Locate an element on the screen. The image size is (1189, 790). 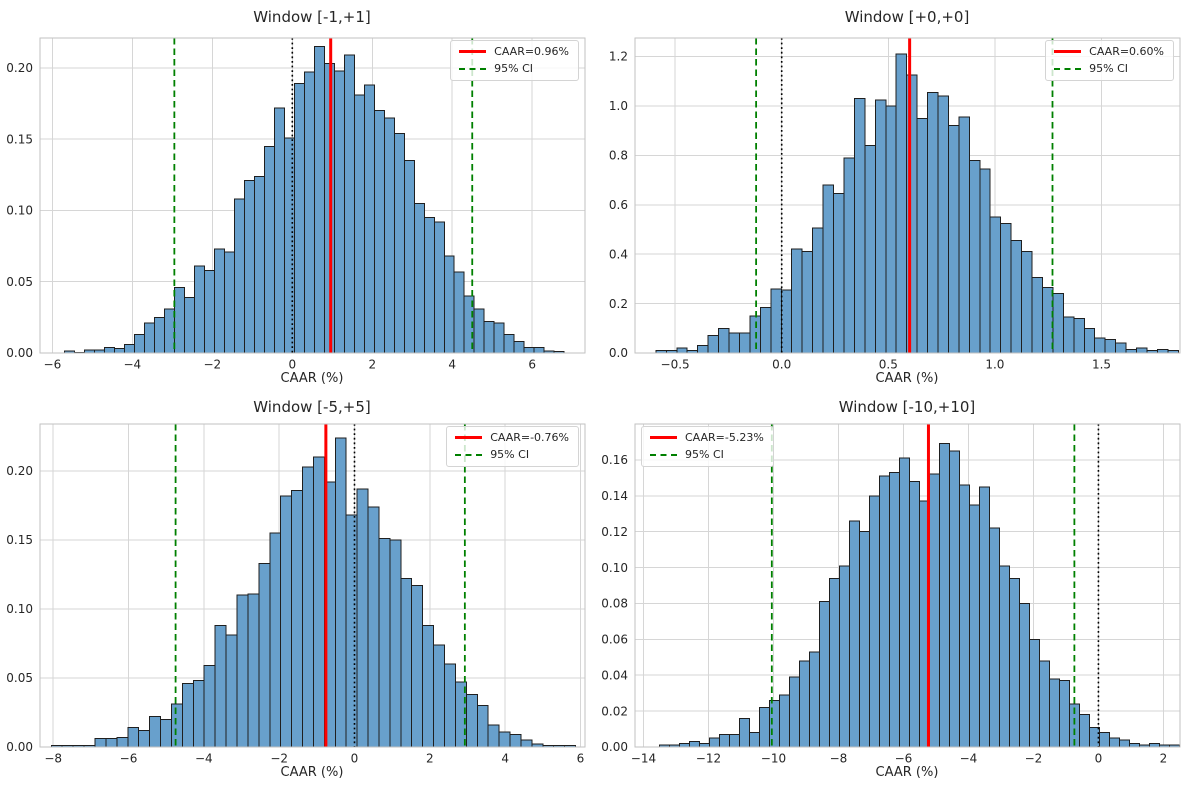
x-tick-label: 6 is located at coordinates (532, 365).